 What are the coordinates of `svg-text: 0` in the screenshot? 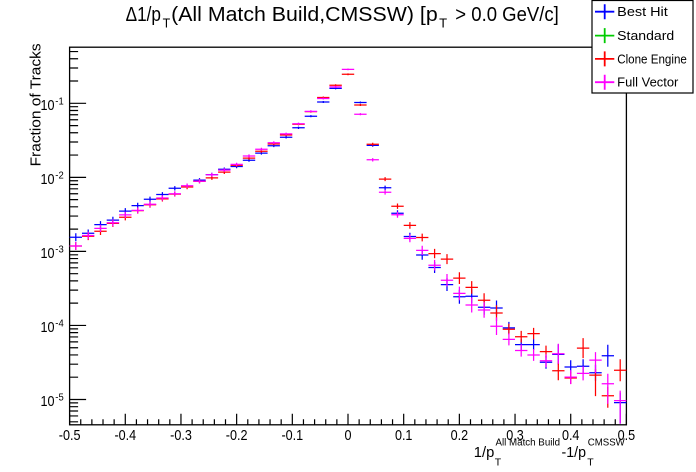 It's located at (348, 435).